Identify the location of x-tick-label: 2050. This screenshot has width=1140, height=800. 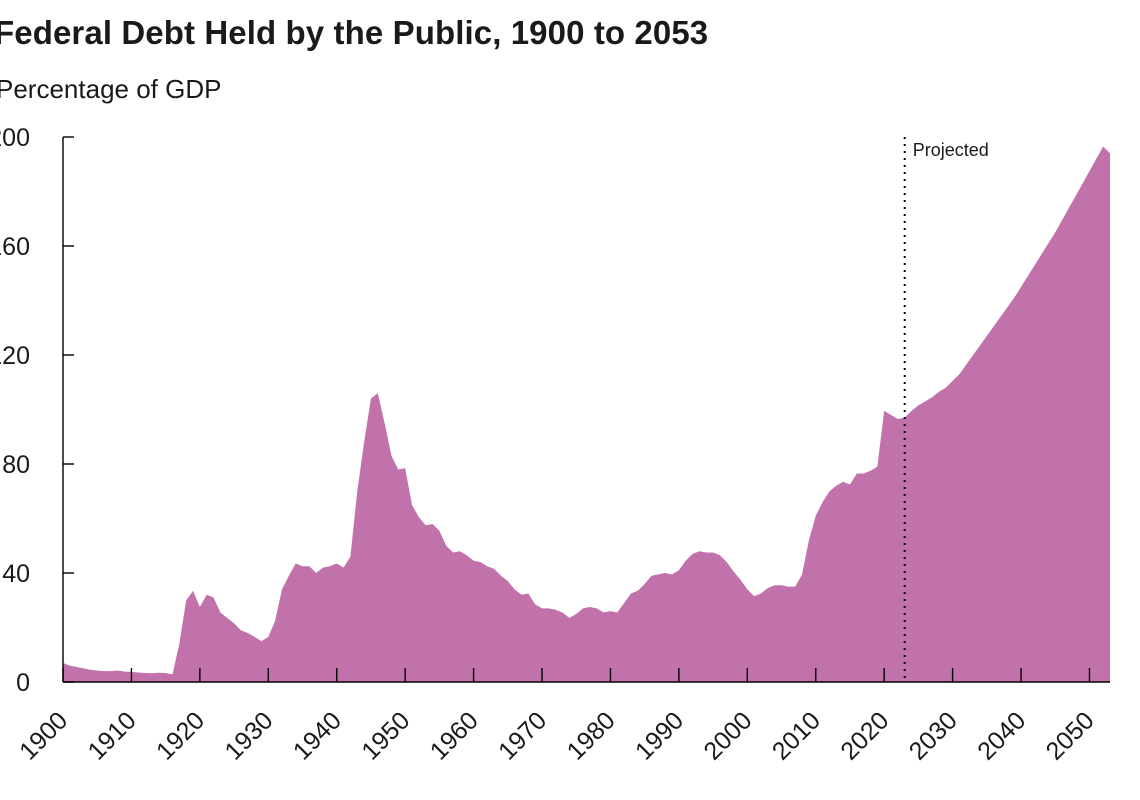
(1070, 735).